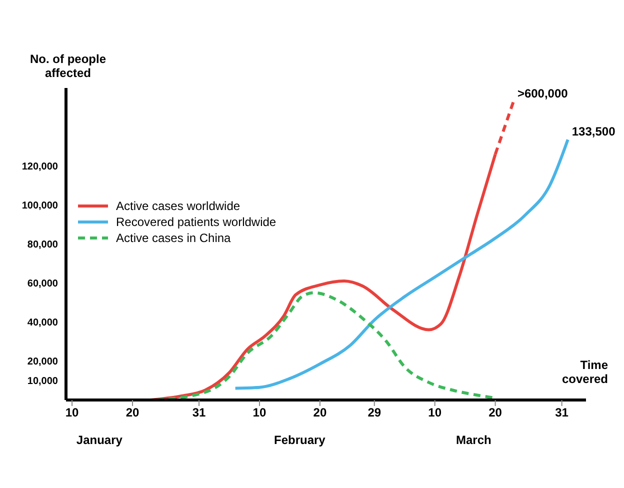 The width and height of the screenshot is (624, 488). I want to click on annotation: 133,500, so click(594, 131).